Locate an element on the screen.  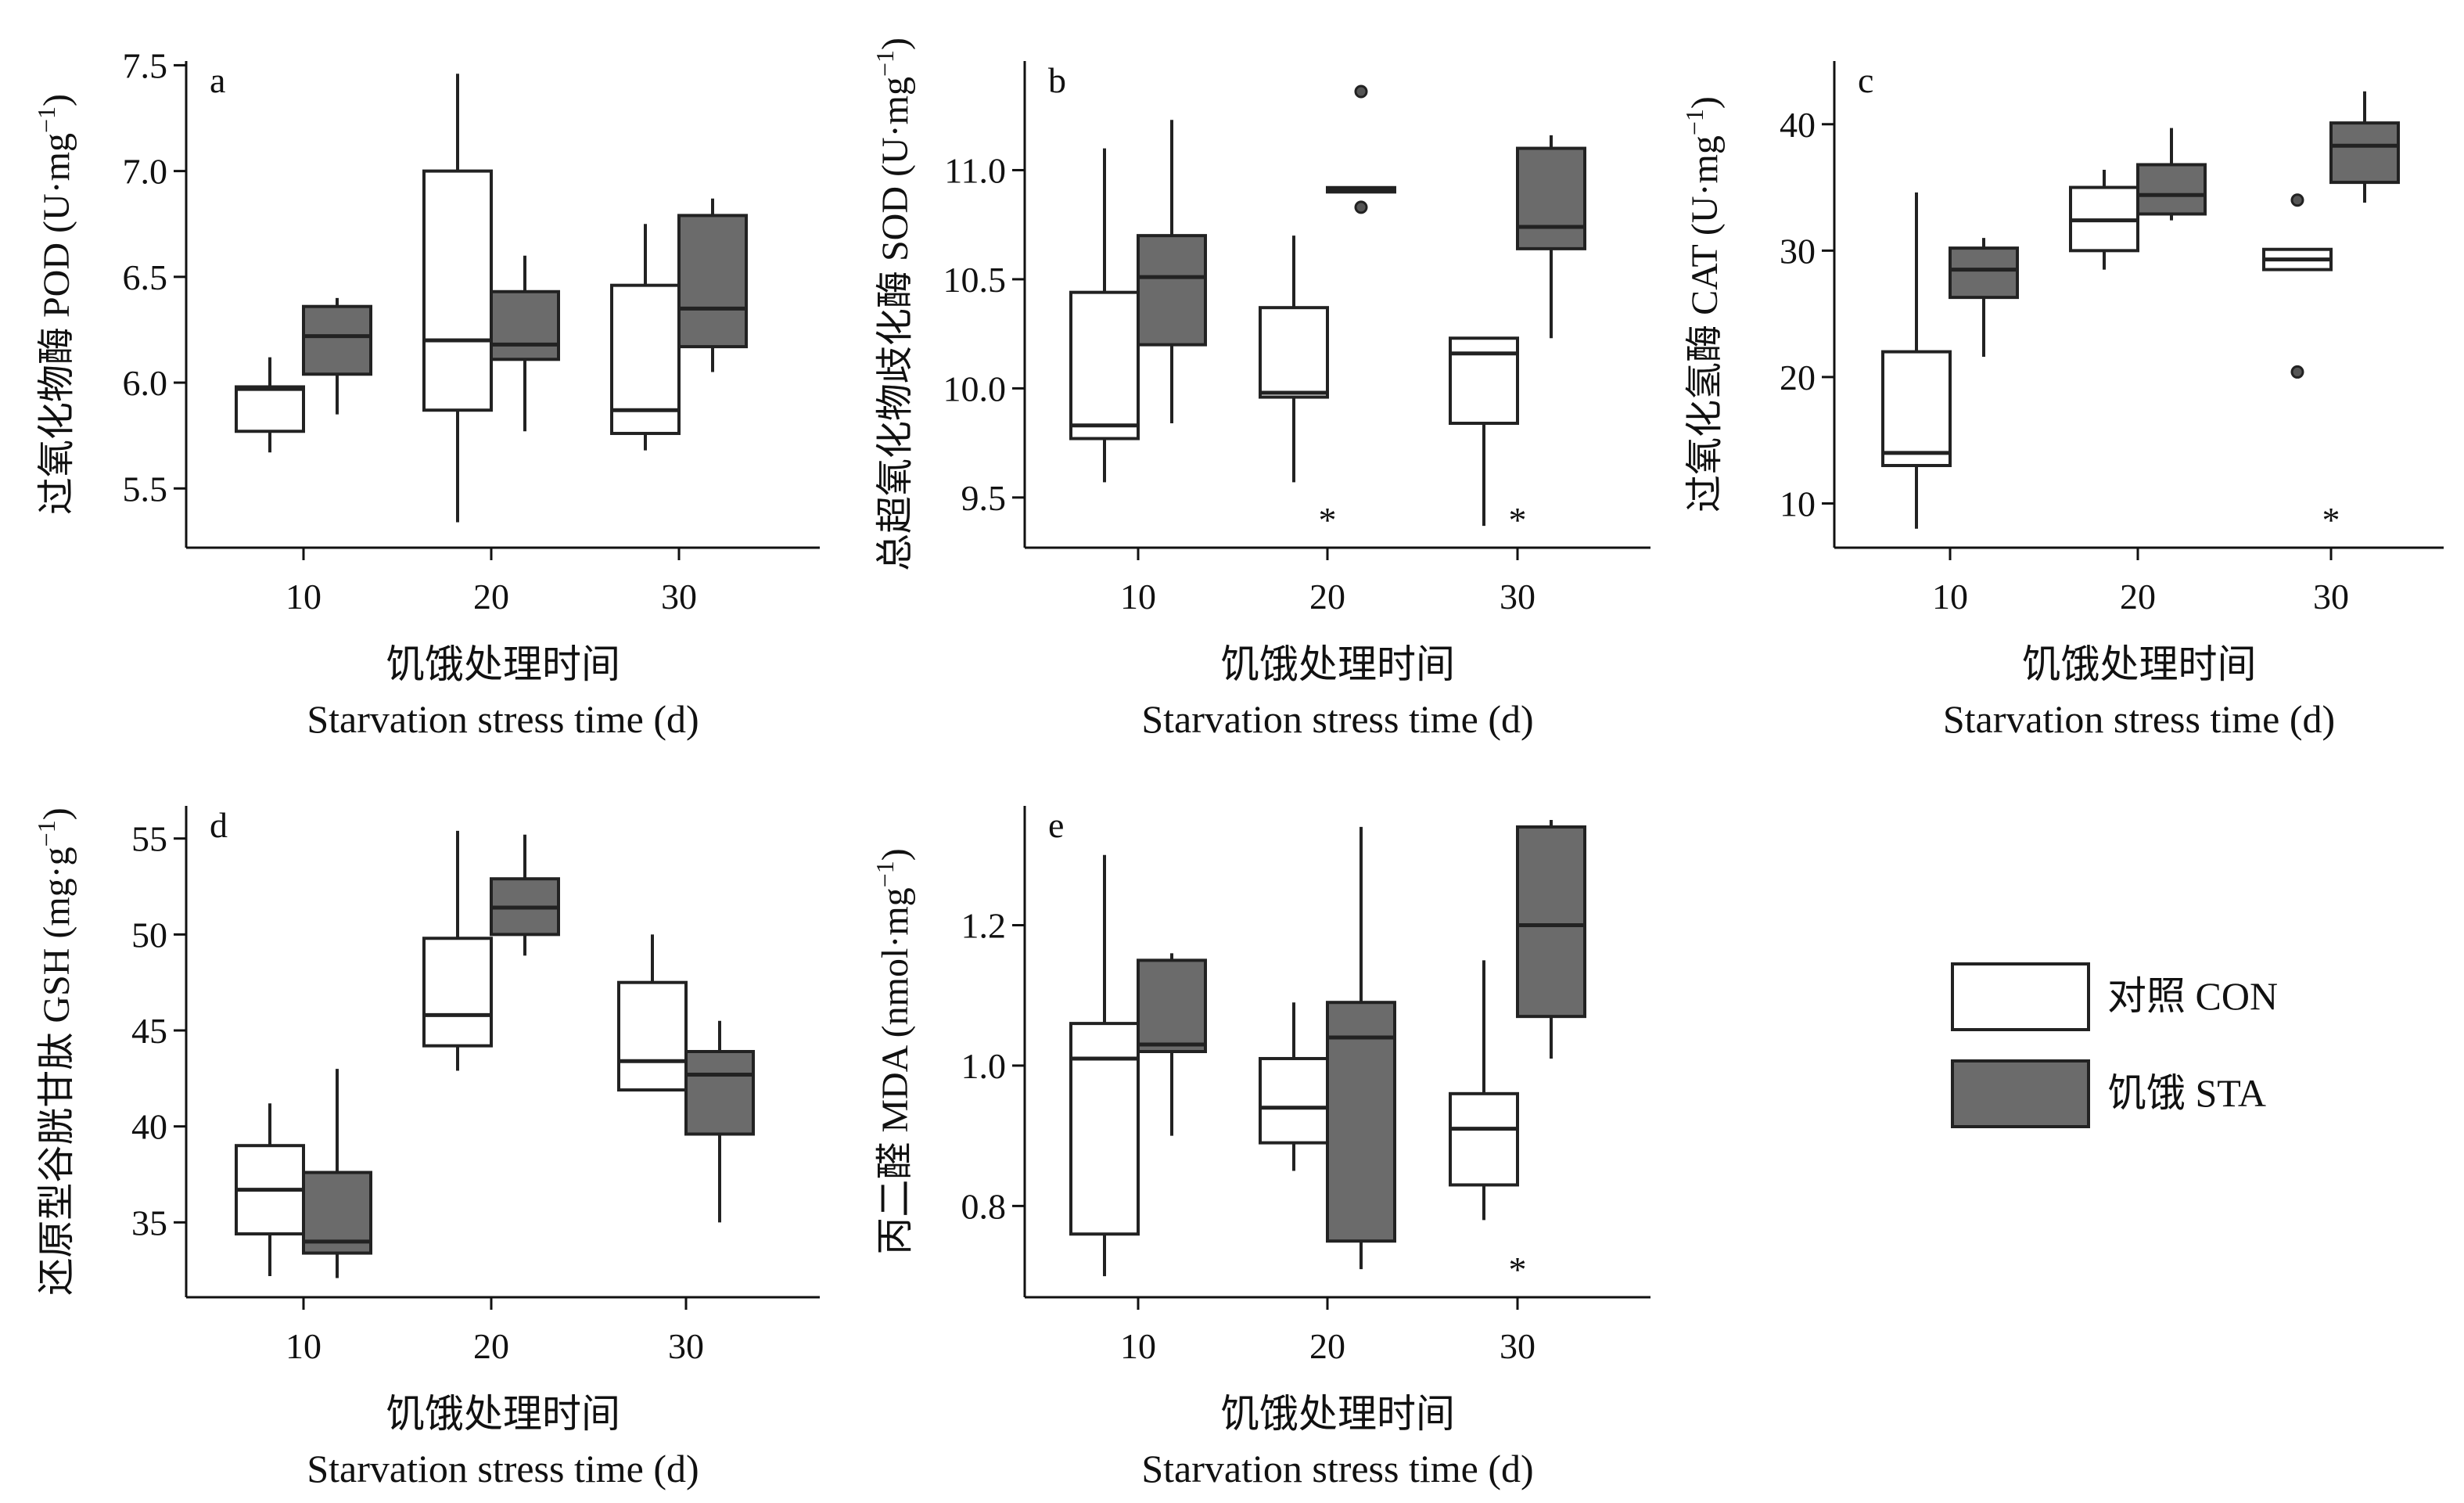
y-tick-label: 6.0 is located at coordinates (145, 383).